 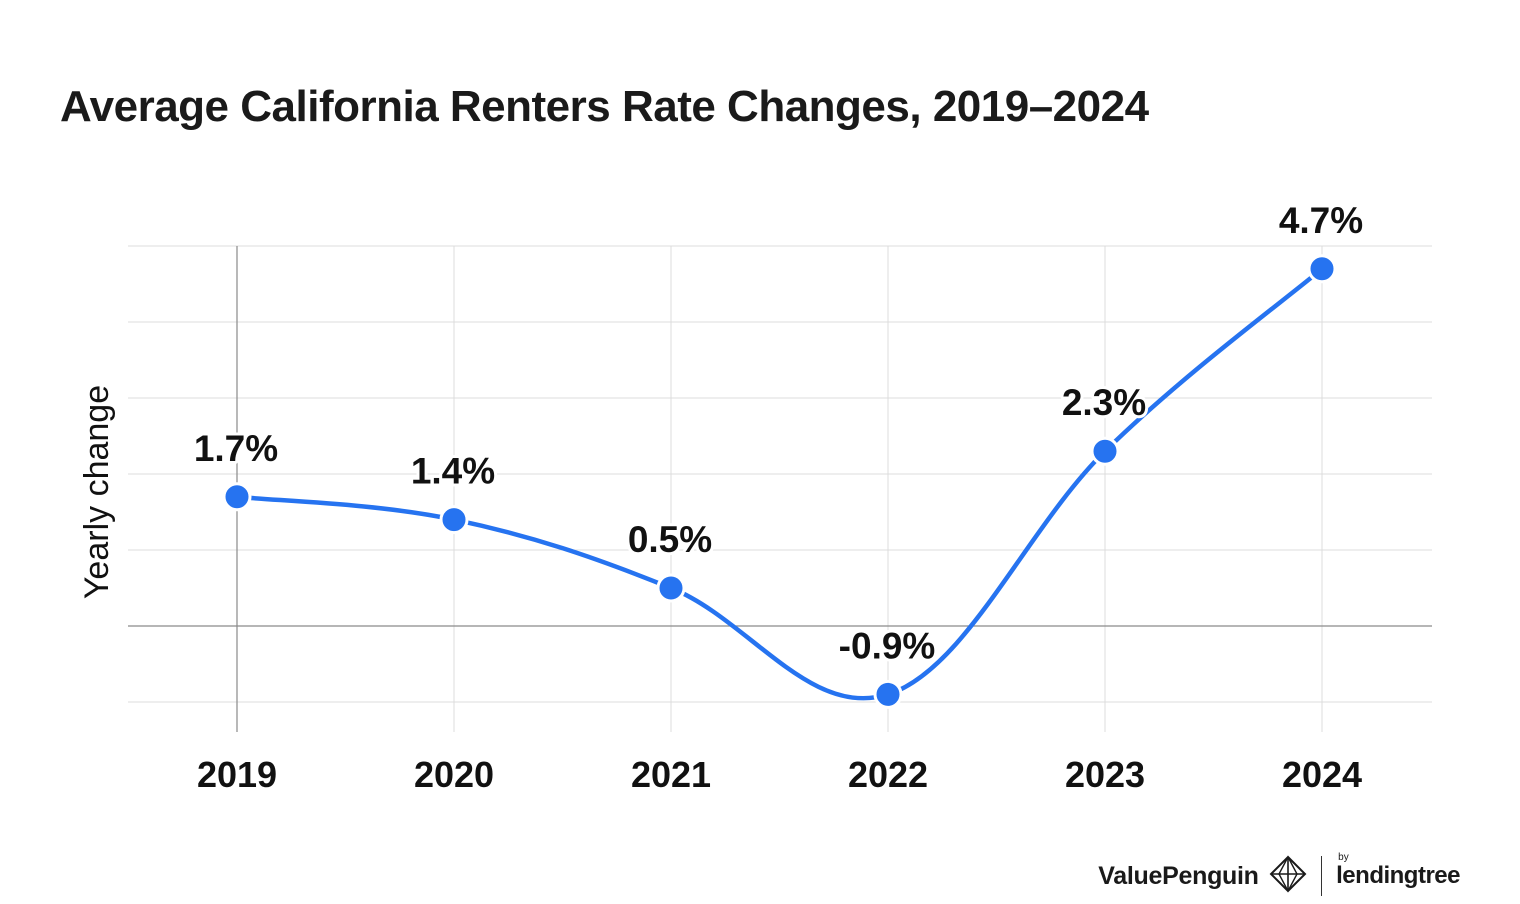 I want to click on x-tick-label-2020: 2020, so click(x=454, y=774).